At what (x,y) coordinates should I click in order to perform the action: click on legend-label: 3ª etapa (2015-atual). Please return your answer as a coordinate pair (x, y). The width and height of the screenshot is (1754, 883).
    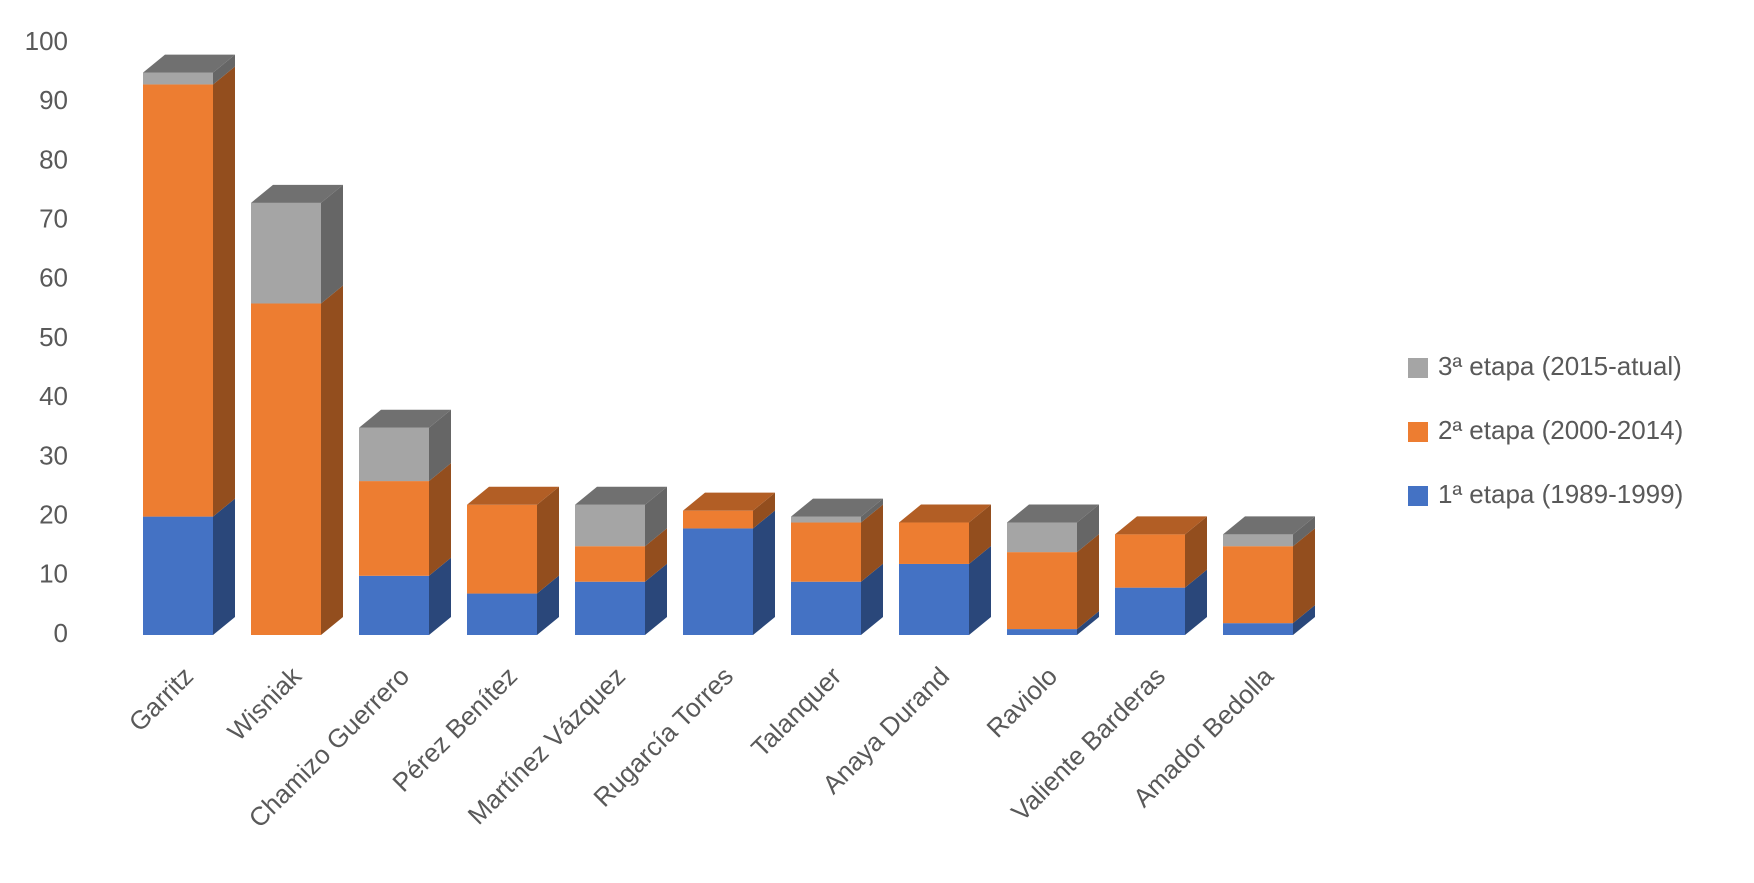
    Looking at the image, I should click on (1560, 366).